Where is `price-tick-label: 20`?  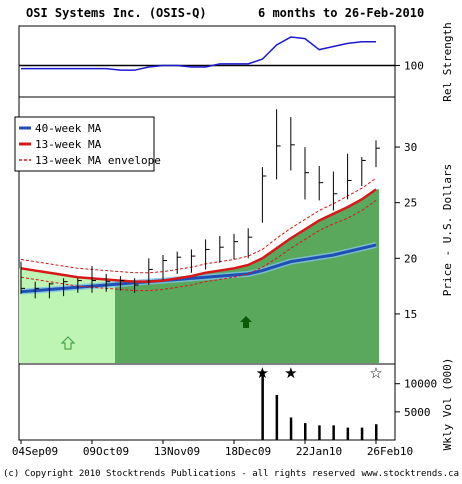 price-tick-label: 20 is located at coordinates (410, 258).